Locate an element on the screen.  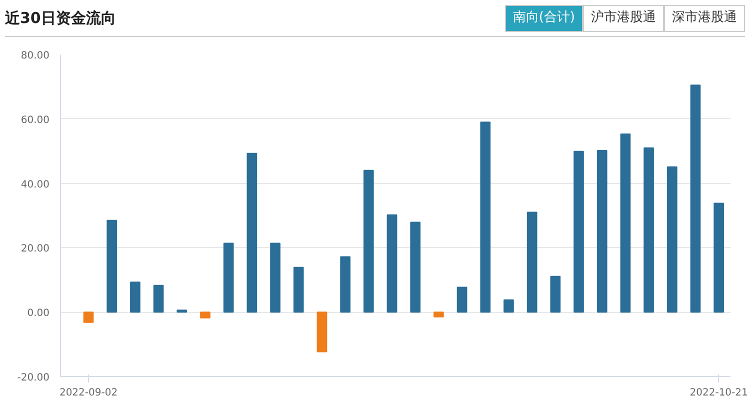
text: 南向(合计) is located at coordinates (543, 18).